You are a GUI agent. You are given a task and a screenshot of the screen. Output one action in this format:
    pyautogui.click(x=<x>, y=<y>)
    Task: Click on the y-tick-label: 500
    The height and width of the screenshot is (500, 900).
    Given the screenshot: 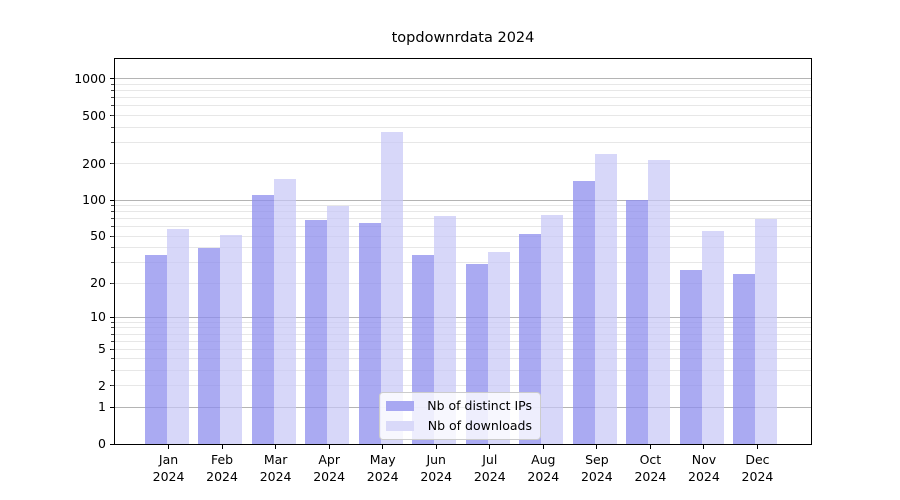 What is the action you would take?
    pyautogui.click(x=94, y=115)
    